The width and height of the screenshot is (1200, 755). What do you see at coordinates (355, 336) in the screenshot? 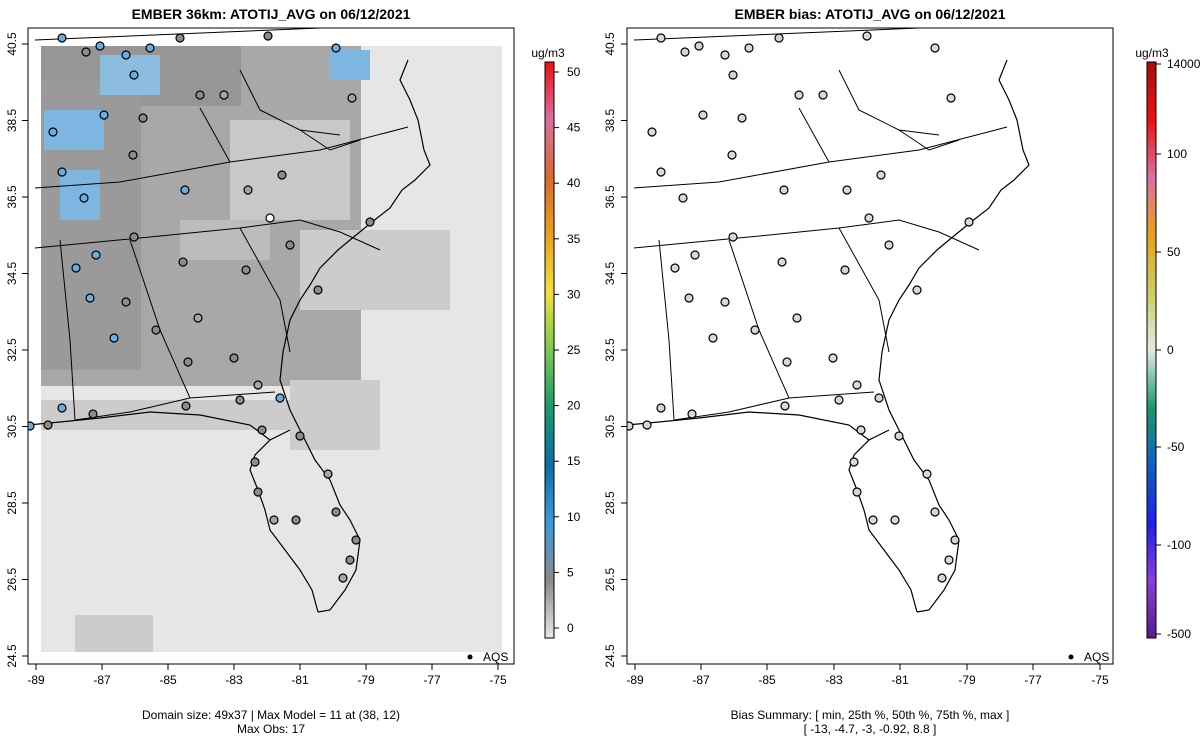
I see `left-coastline-east` at bounding box center [355, 336].